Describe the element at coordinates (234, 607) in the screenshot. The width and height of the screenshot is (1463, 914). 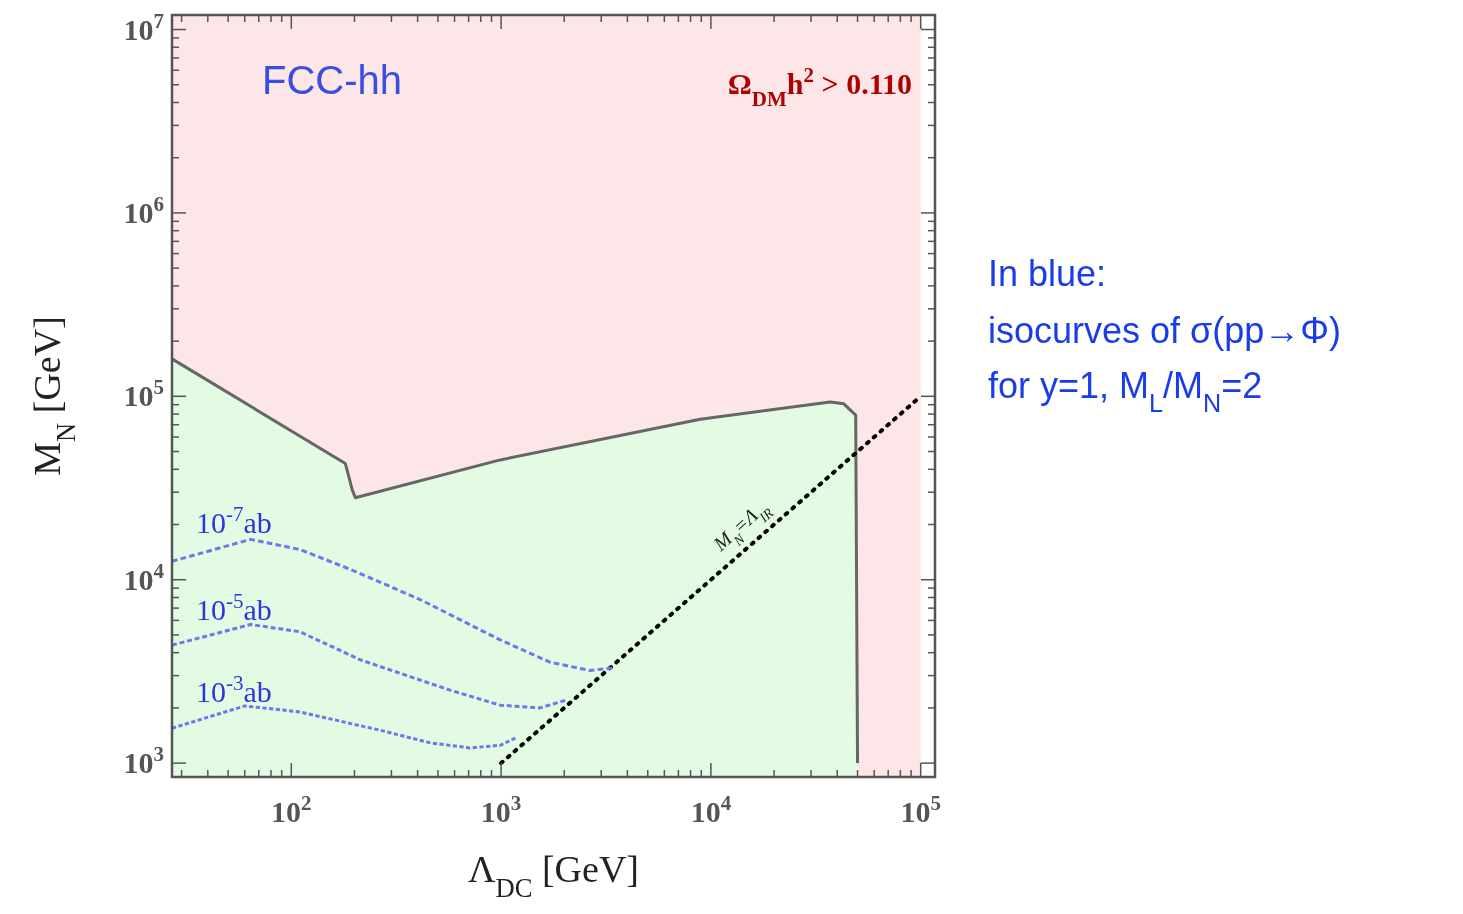
I see `annotation: 10$^{-5}$ab` at that location.